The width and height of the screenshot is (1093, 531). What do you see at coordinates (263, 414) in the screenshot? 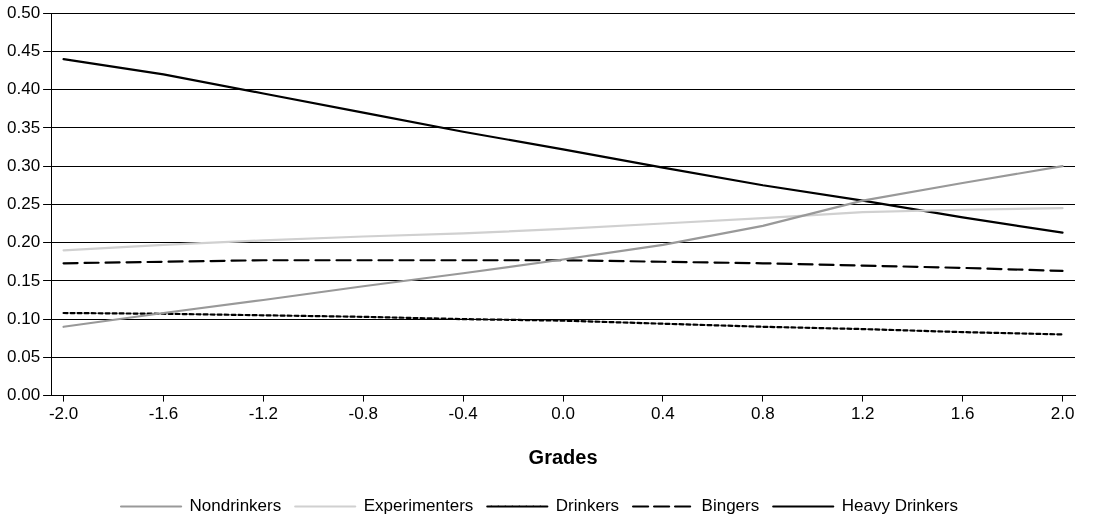
I see `x-tick-label: -1.2` at bounding box center [263, 414].